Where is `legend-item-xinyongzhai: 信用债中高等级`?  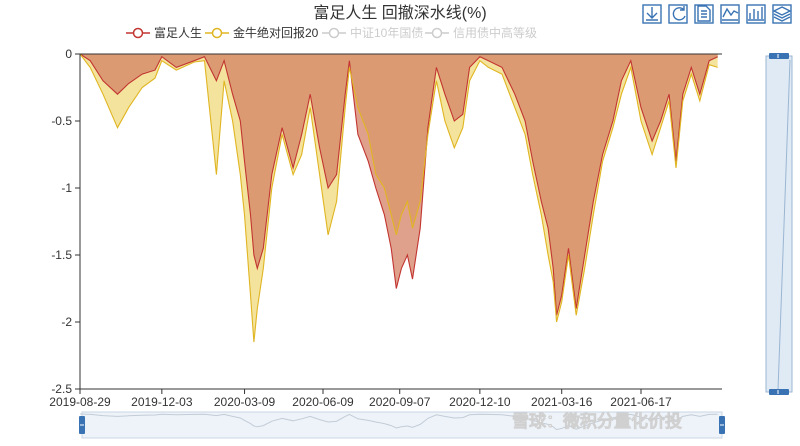 legend-item-xinyongzhai: 信用债中高等级 is located at coordinates (481, 32).